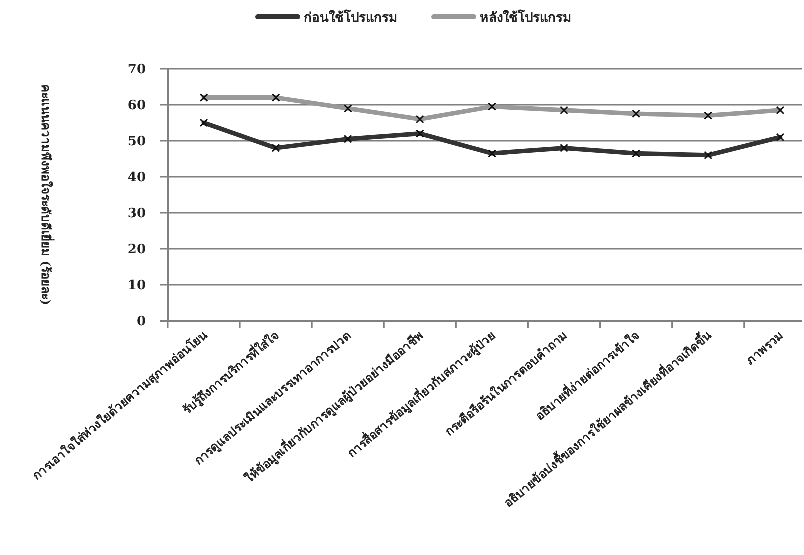  I want to click on y-tick-label: 0, so click(141, 322).